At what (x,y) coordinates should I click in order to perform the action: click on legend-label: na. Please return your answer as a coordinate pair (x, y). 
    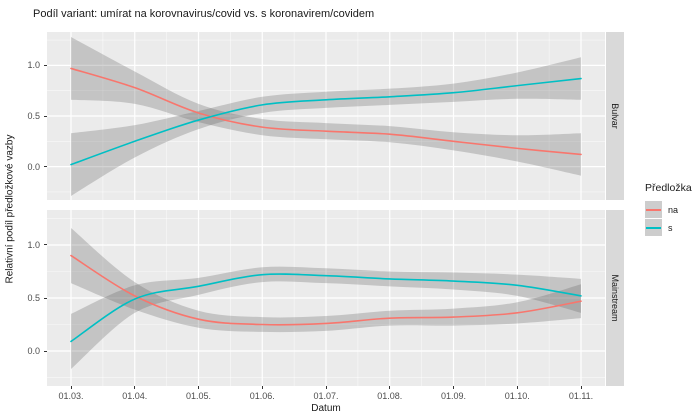
    Looking at the image, I should click on (673, 209).